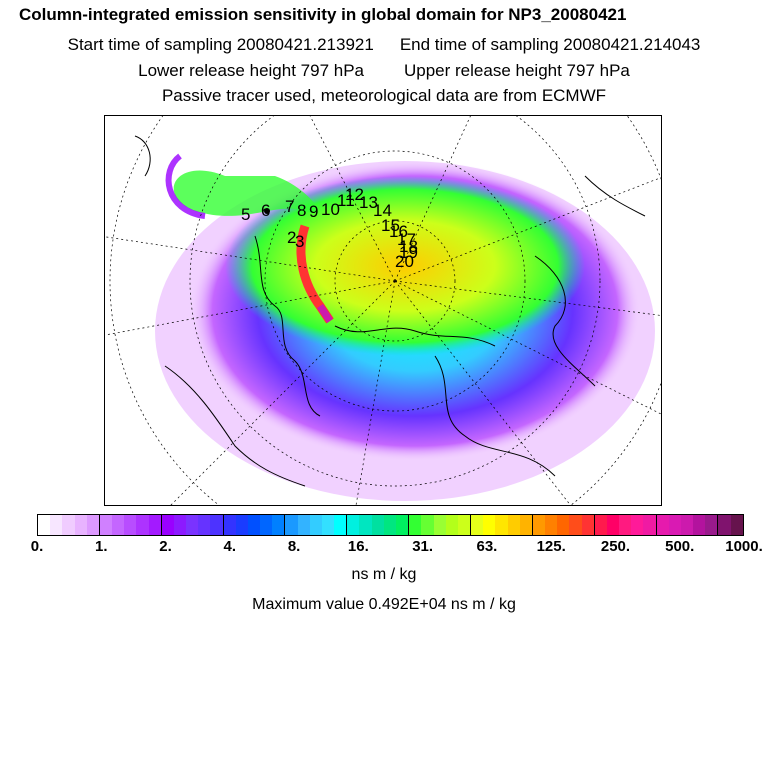 The width and height of the screenshot is (768, 768). I want to click on colorbar-tick-label: 125., so click(551, 546).